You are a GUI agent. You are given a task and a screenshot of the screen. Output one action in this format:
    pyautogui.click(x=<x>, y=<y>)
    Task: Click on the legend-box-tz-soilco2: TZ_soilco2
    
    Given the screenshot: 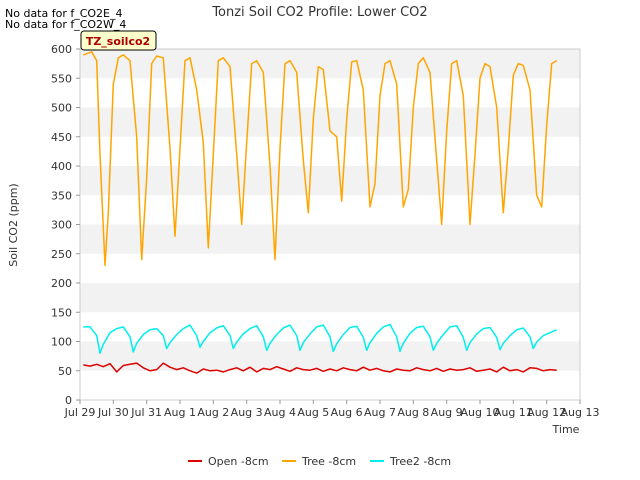 What is the action you would take?
    pyautogui.click(x=118, y=40)
    